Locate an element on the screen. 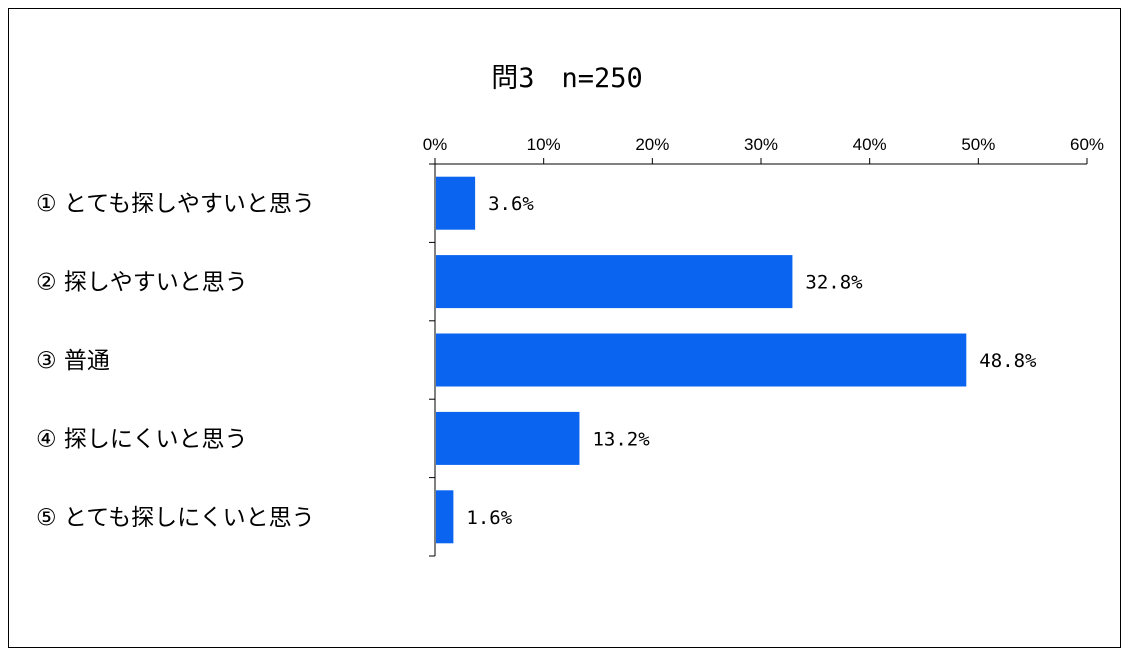 This screenshot has height=648, width=1134. x-tick-label: 50% is located at coordinates (978, 144).